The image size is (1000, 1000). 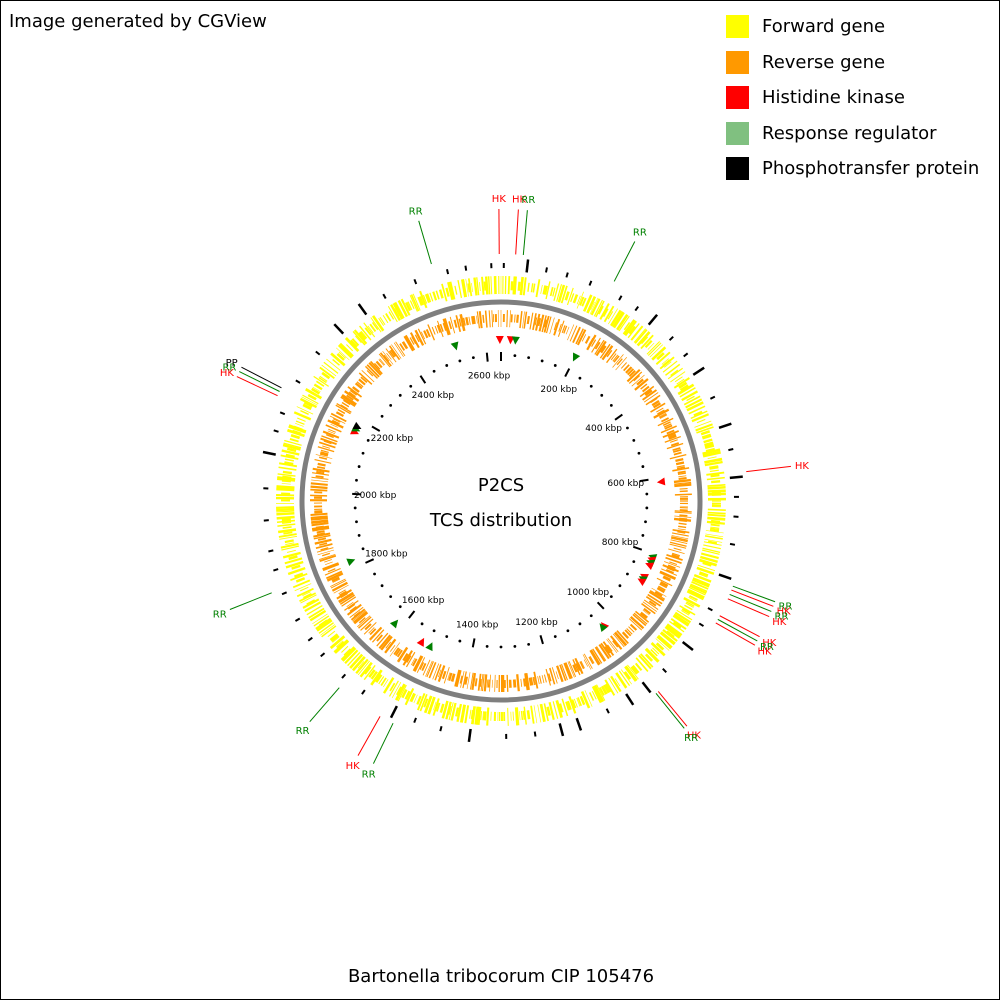 I want to click on ruler-major-tick, so click(x=423, y=379).